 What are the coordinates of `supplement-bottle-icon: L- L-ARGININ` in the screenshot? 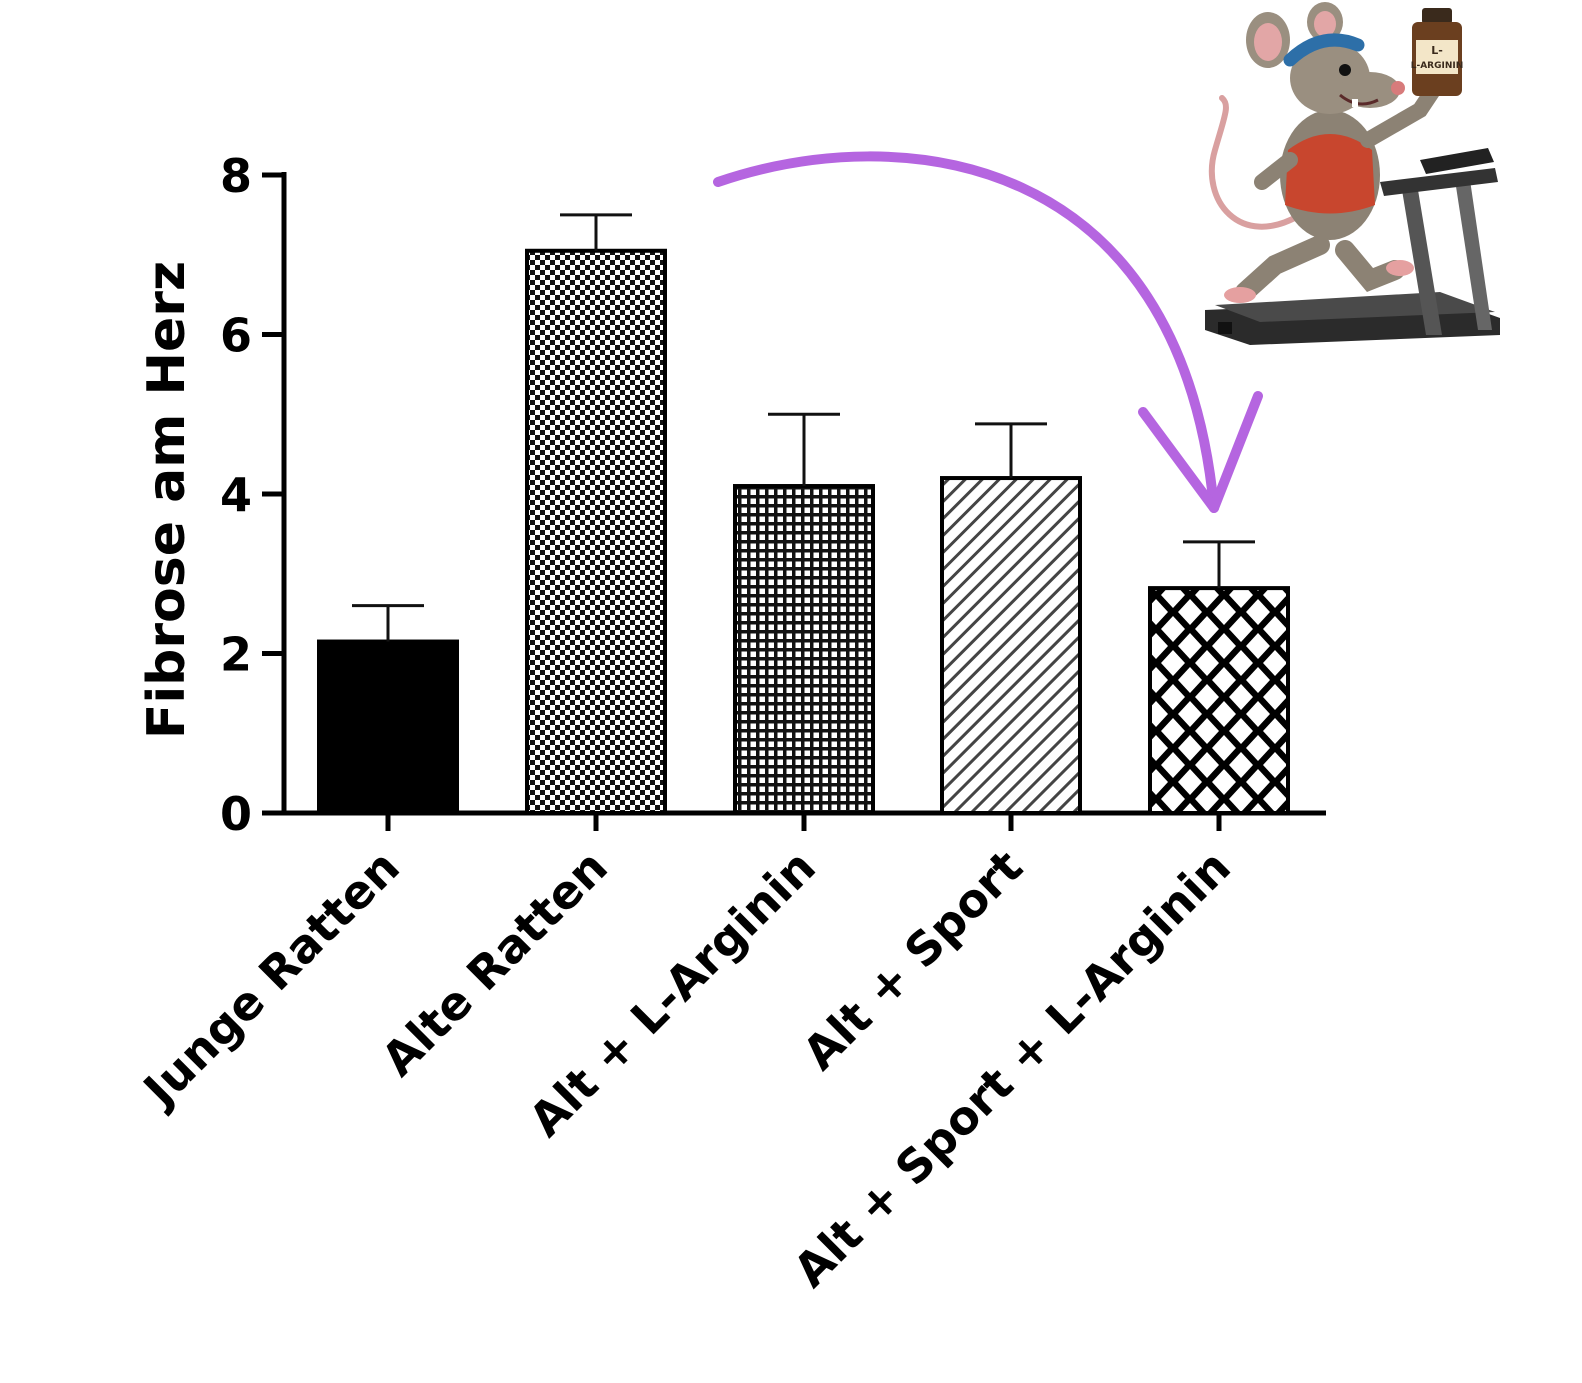 It's located at (1437, 52).